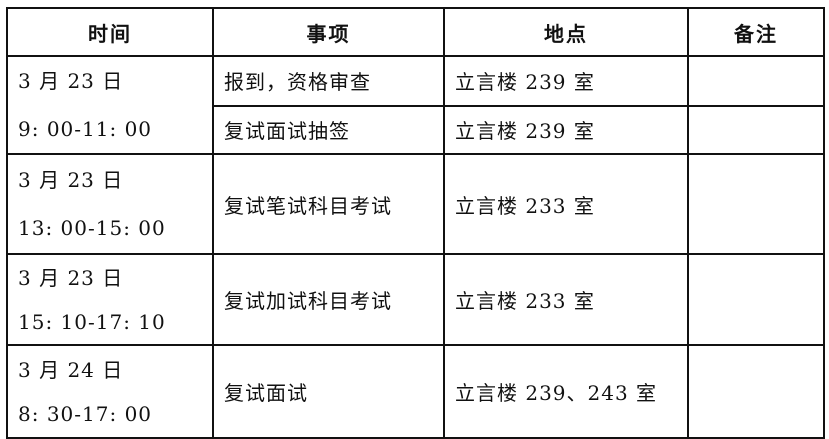 This screenshot has width=829, height=439. I want to click on time-cell: 3 月 23 日 15: 10-17: 10, so click(110, 299).